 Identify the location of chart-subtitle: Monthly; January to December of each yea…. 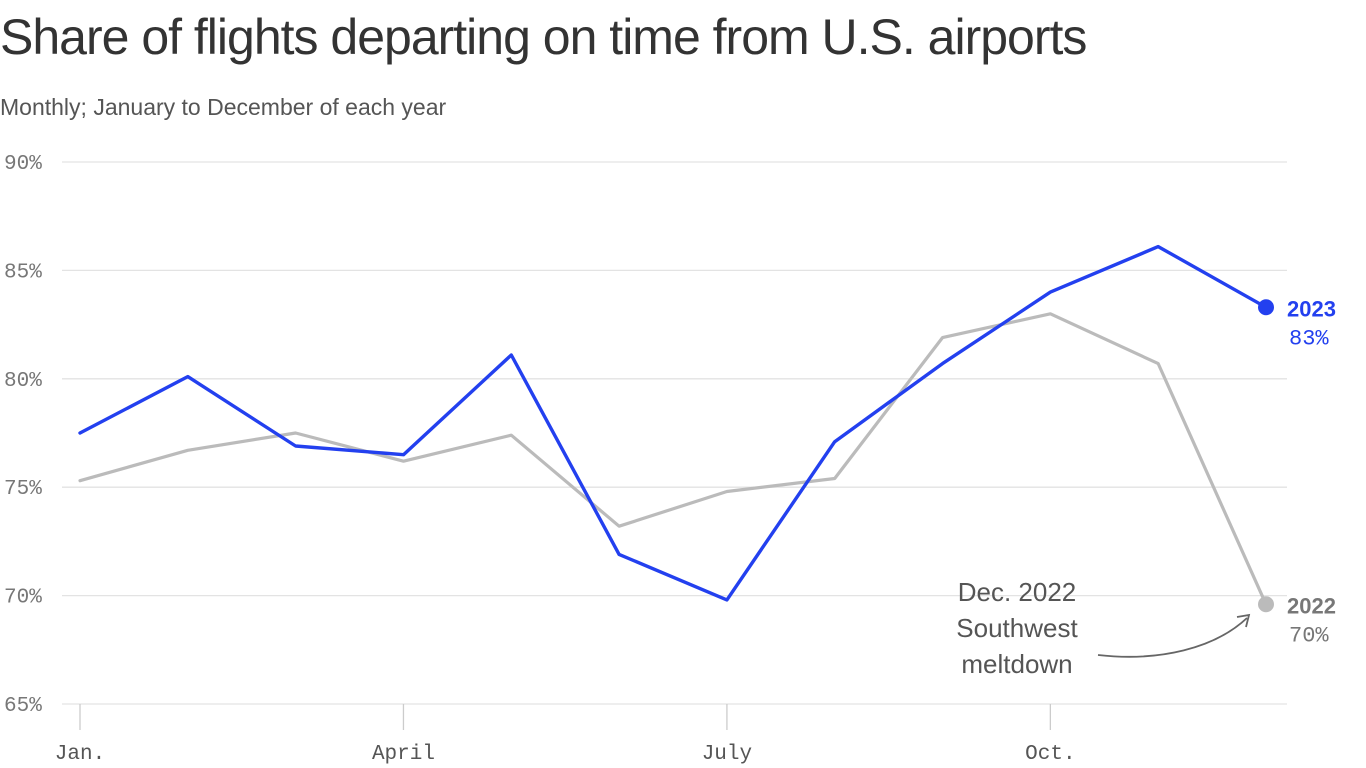
(223, 107).